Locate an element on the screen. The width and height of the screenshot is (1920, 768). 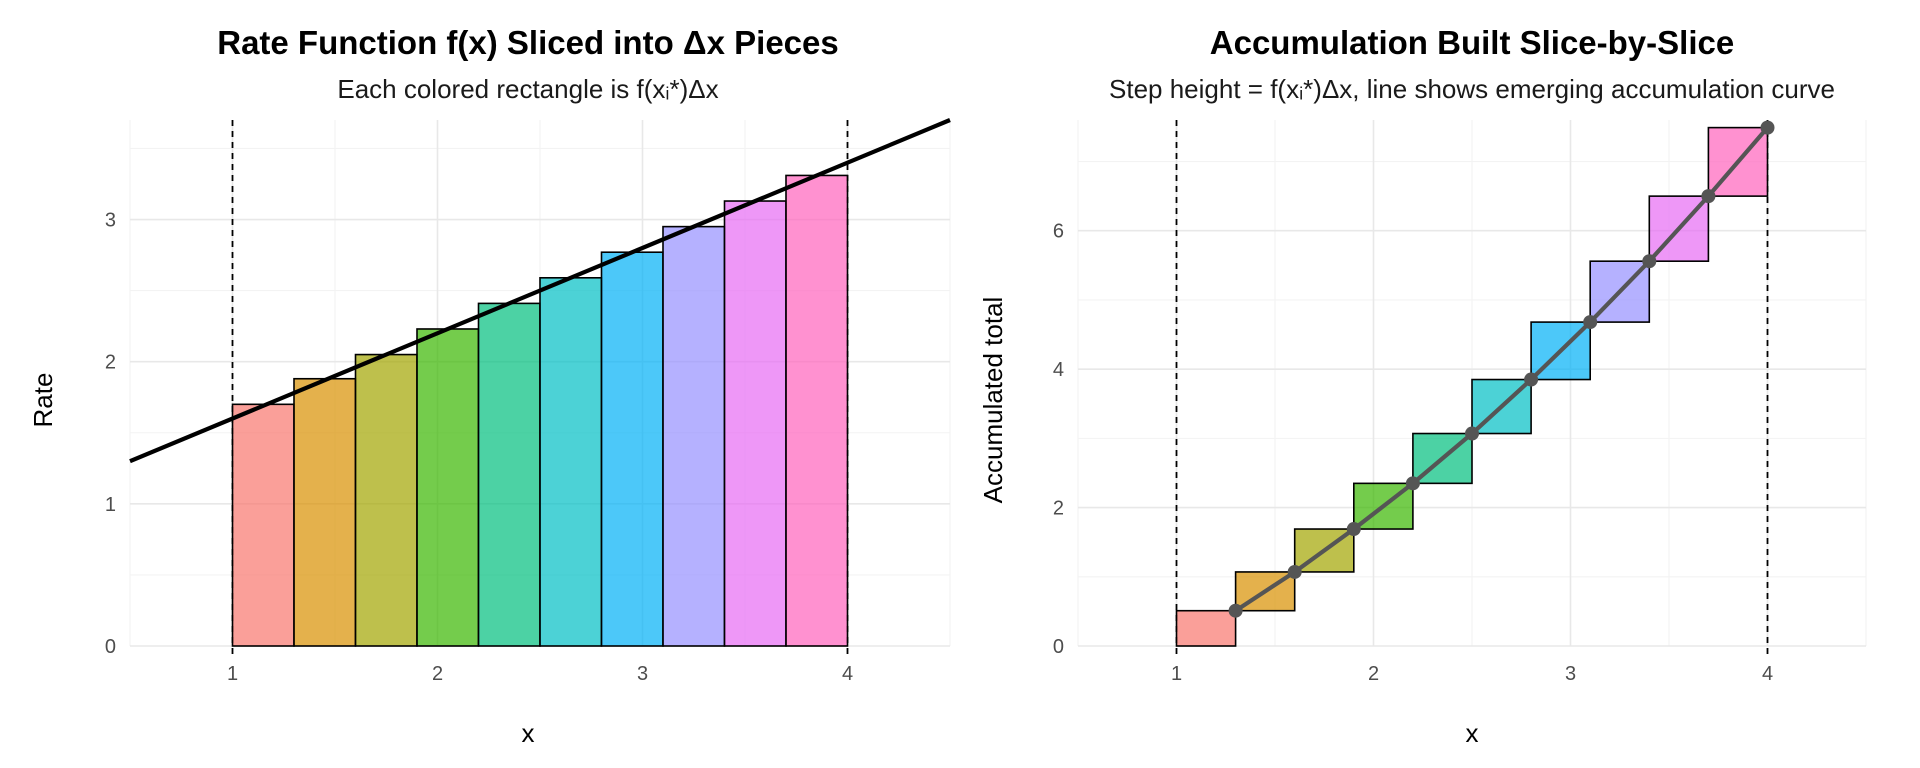
accumulation-chart-y-tick-label: 6 is located at coordinates (1058, 232).